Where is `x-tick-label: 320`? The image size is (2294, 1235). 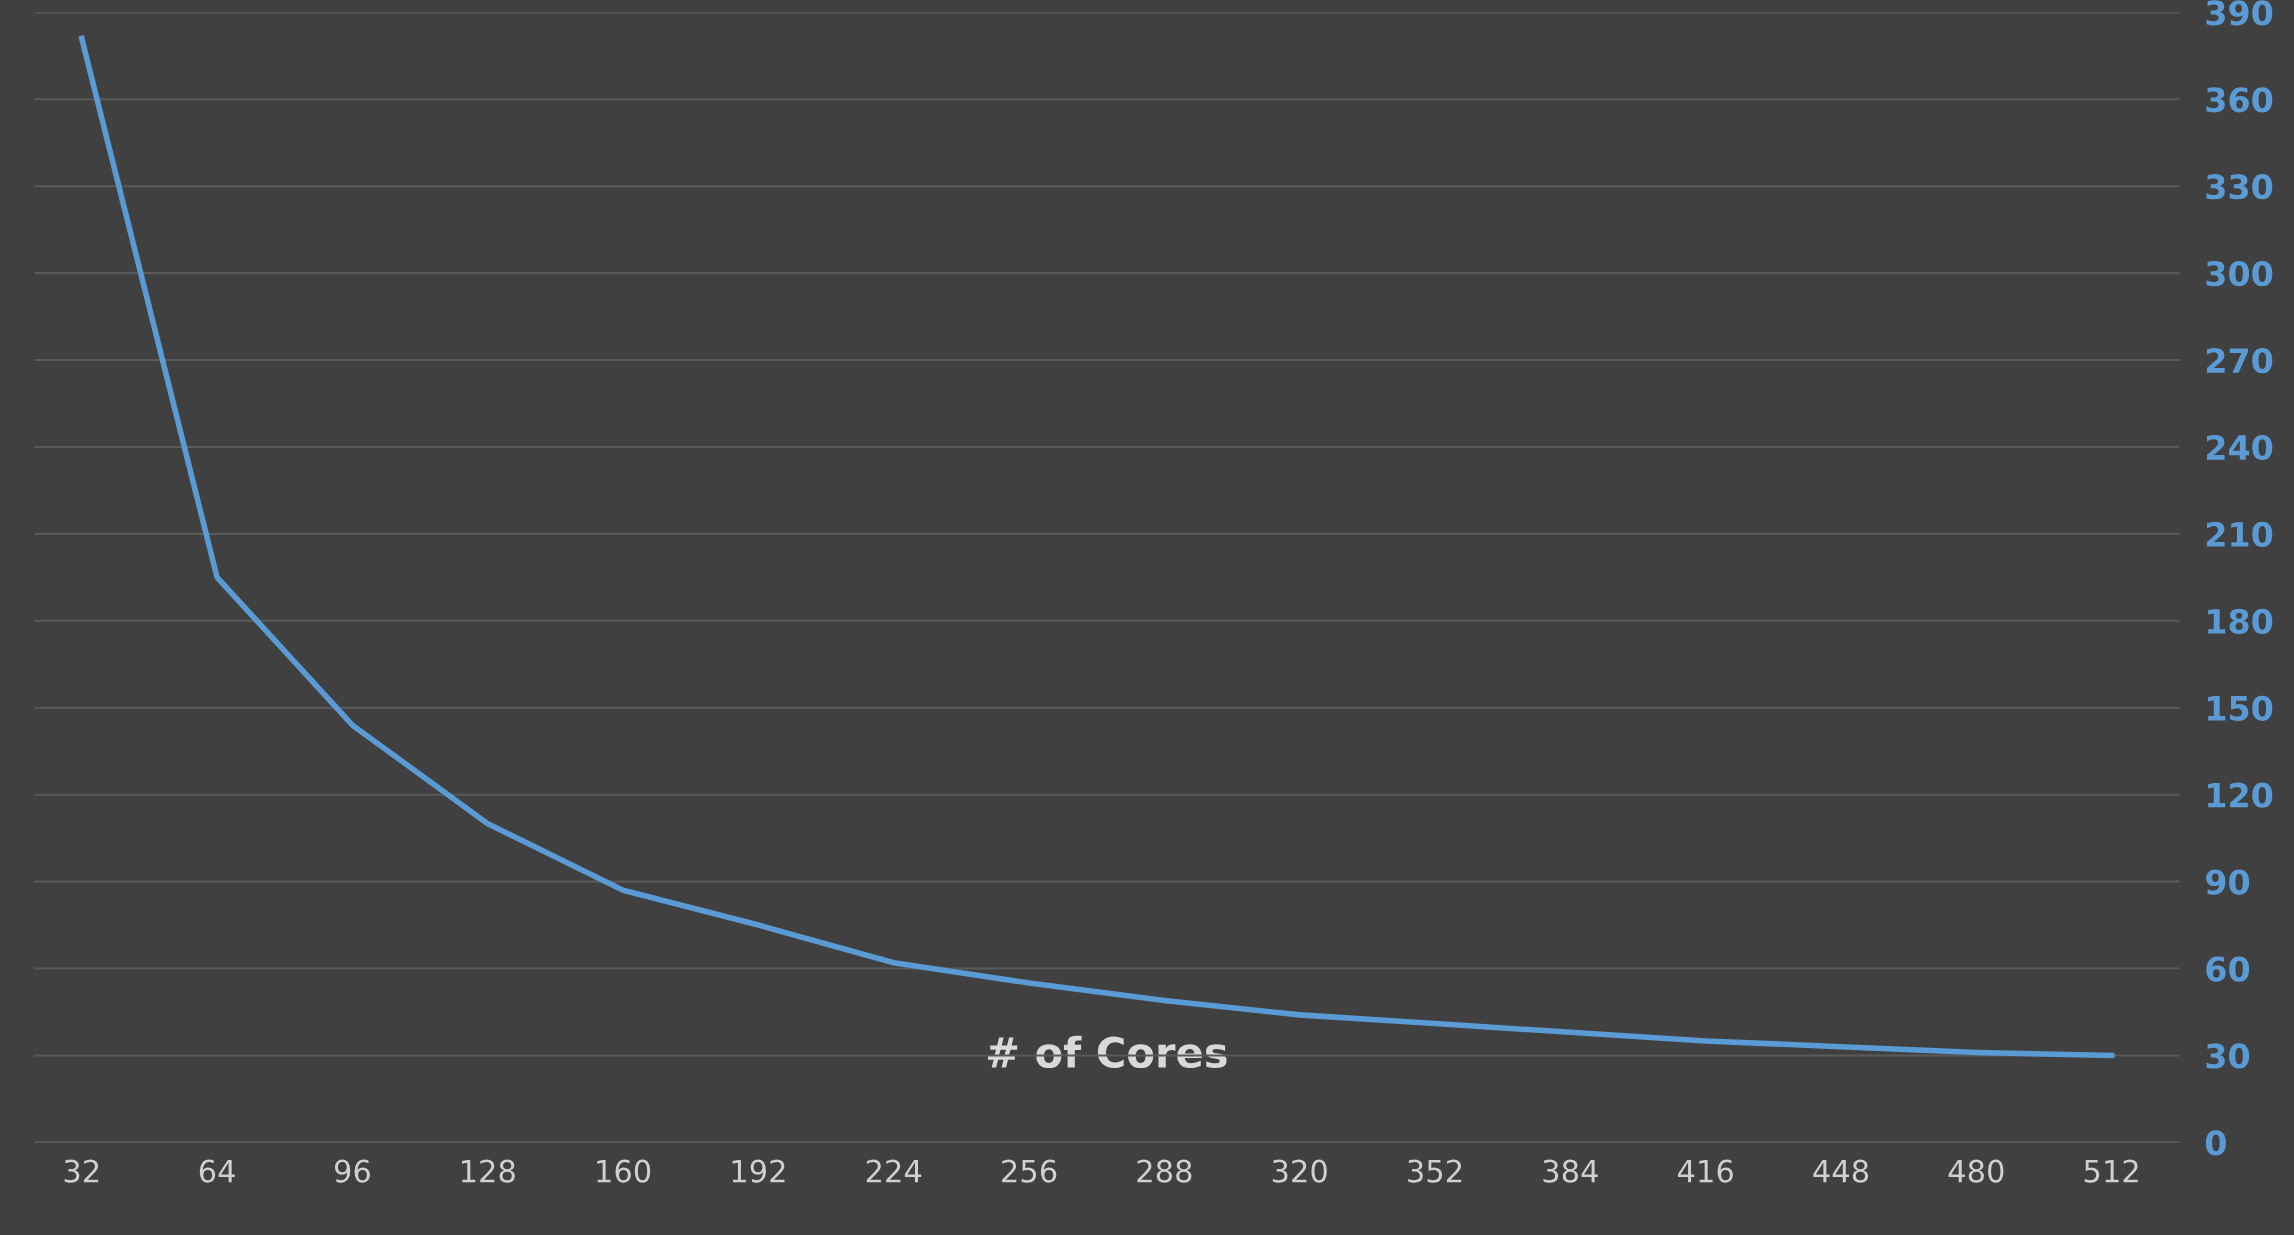
x-tick-label: 320 is located at coordinates (1299, 1171).